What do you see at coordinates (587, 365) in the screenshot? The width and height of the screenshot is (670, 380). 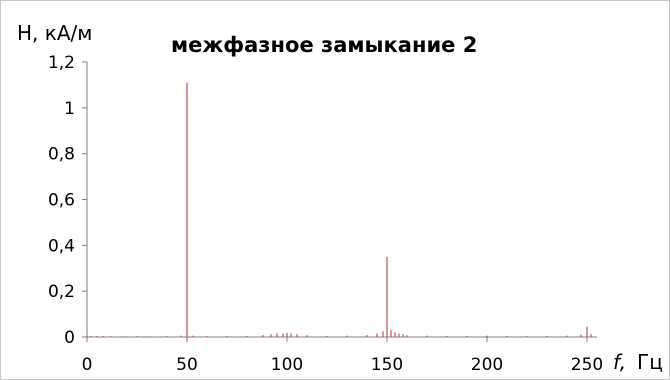 I see `x-tick-label: 250` at bounding box center [587, 365].